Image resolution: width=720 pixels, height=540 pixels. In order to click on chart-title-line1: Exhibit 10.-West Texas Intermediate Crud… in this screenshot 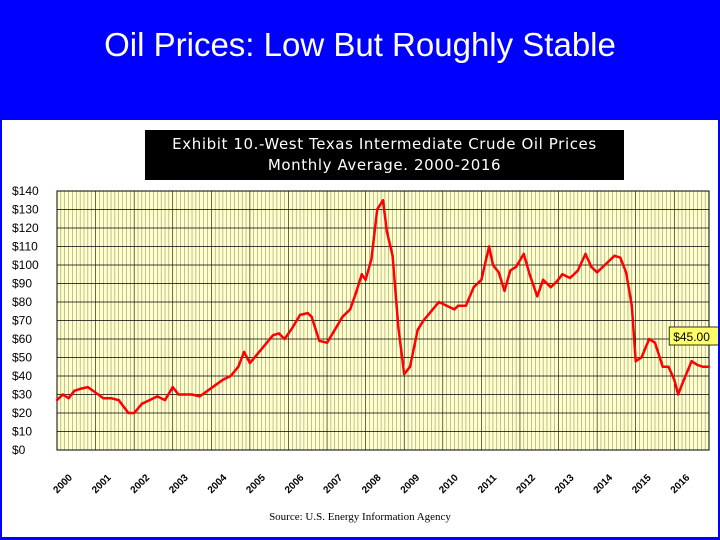, I will do `click(384, 144)`.